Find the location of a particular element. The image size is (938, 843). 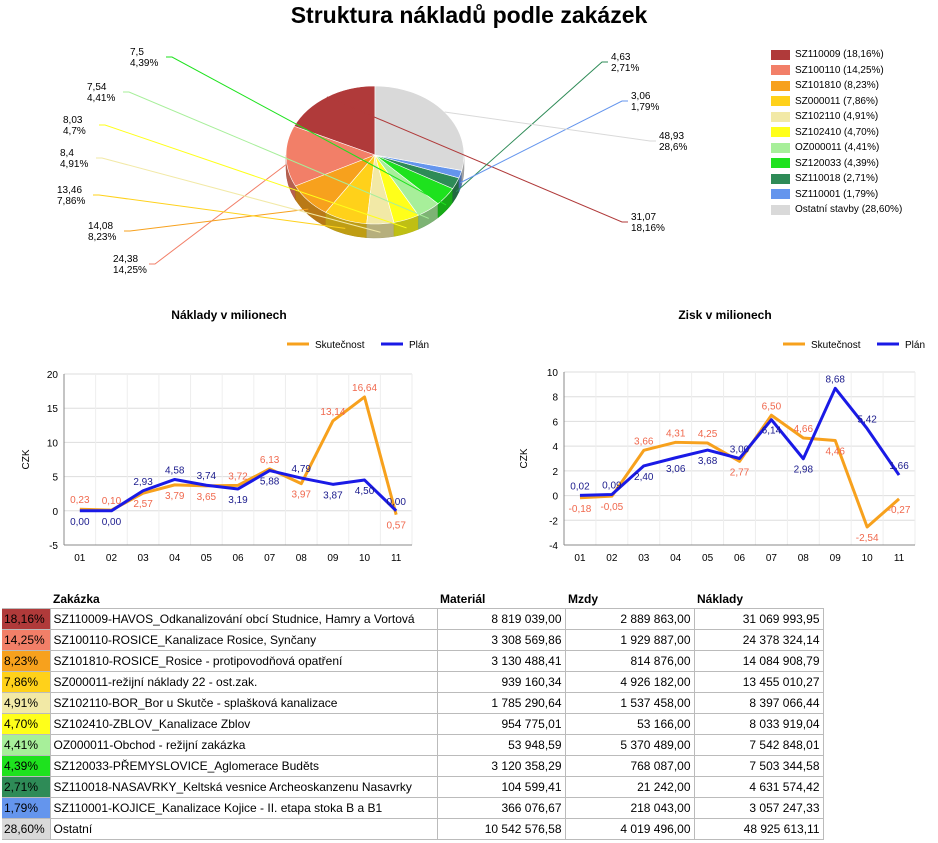

pie-percent-label: 4,39% is located at coordinates (144, 63).